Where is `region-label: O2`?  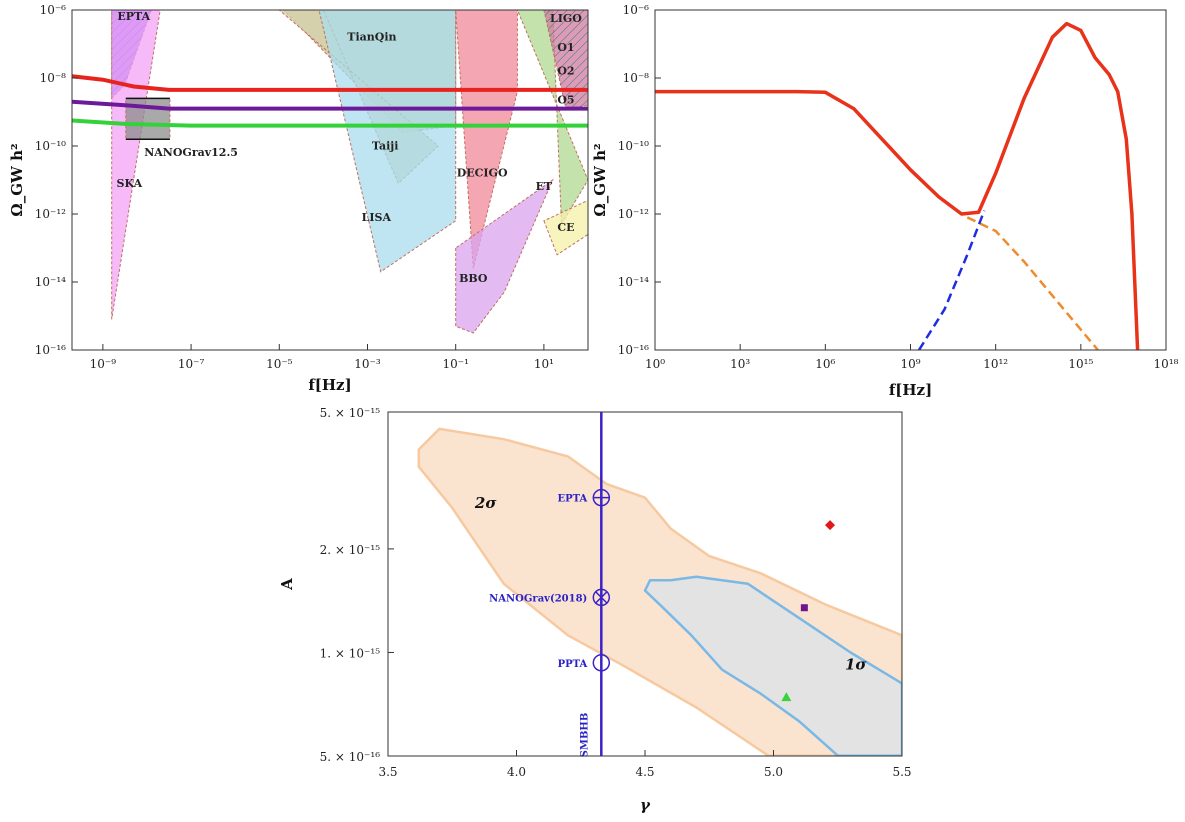 region-label: O2 is located at coordinates (565, 71).